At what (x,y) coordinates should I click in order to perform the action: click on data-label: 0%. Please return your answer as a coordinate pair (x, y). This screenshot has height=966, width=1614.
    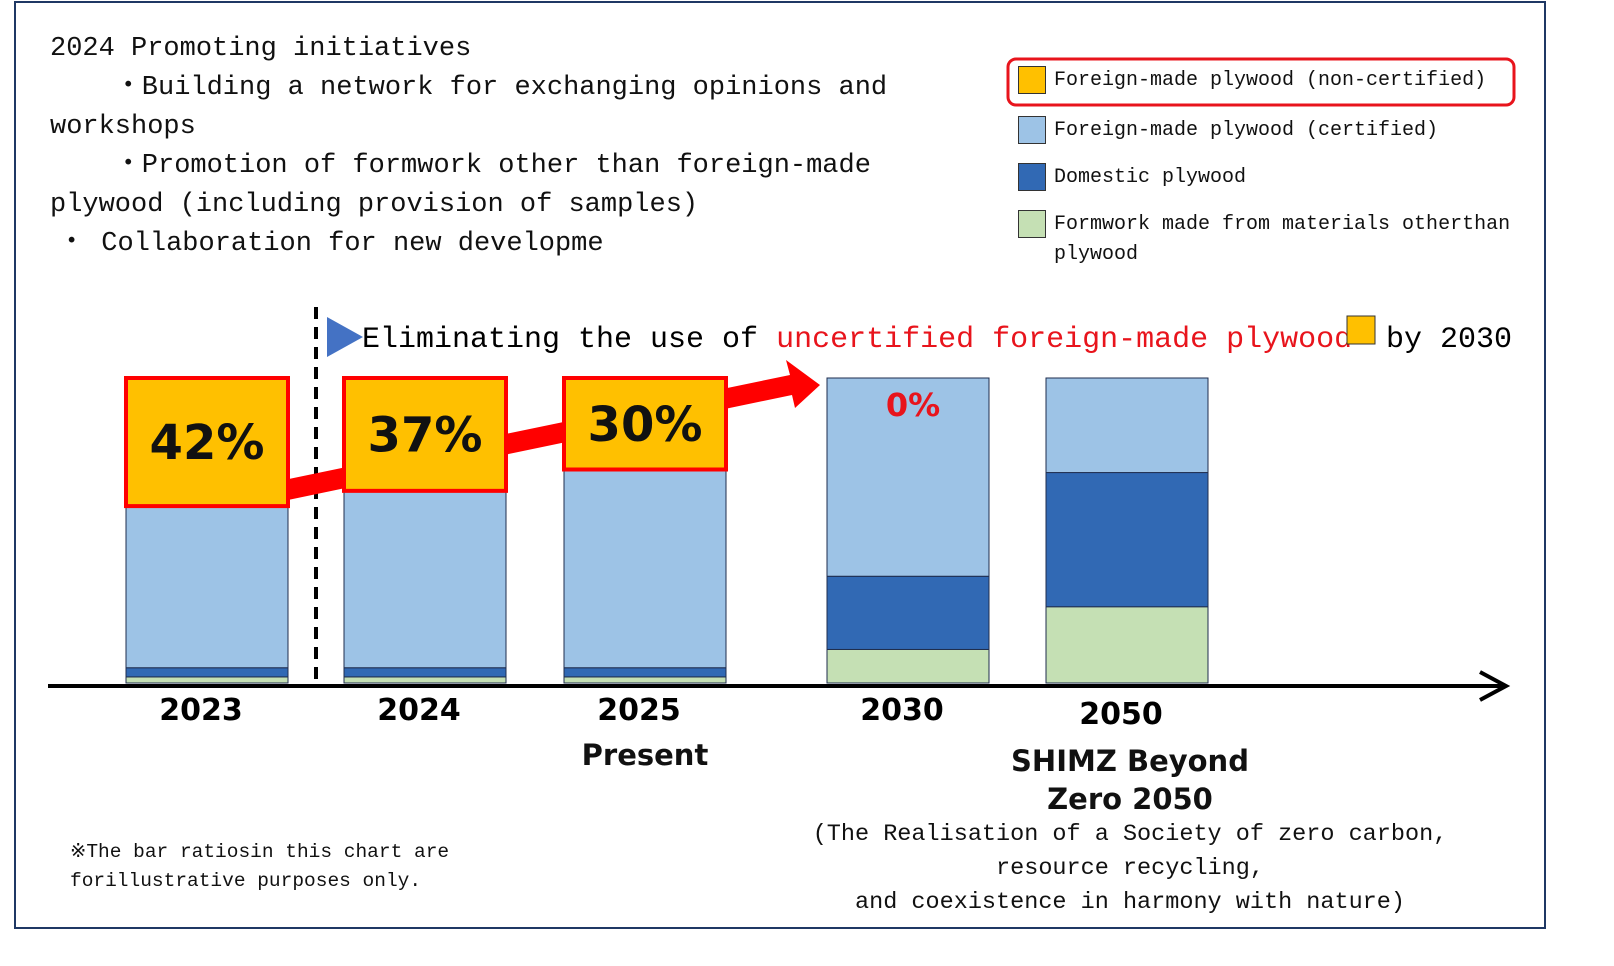
    Looking at the image, I should click on (913, 405).